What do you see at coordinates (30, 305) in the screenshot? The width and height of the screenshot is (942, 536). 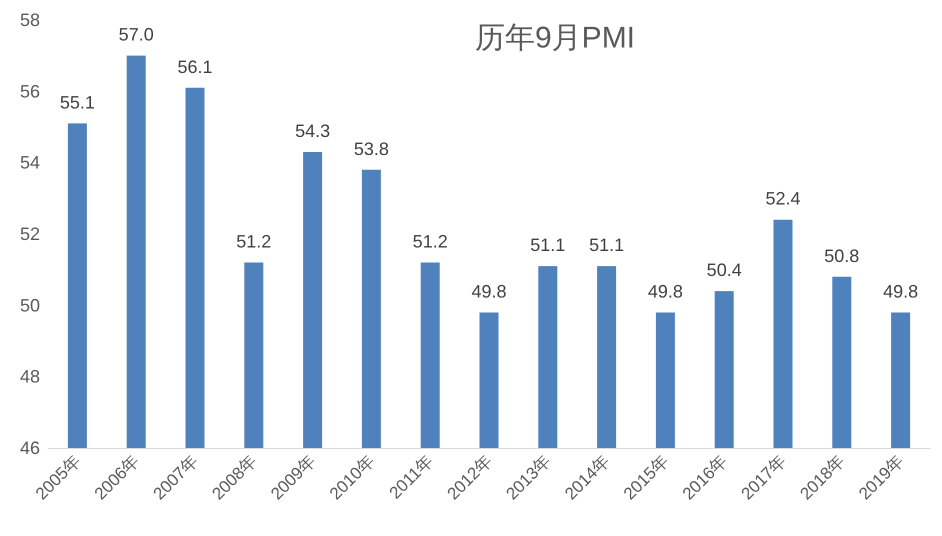 I see `y-tick-label: 50` at bounding box center [30, 305].